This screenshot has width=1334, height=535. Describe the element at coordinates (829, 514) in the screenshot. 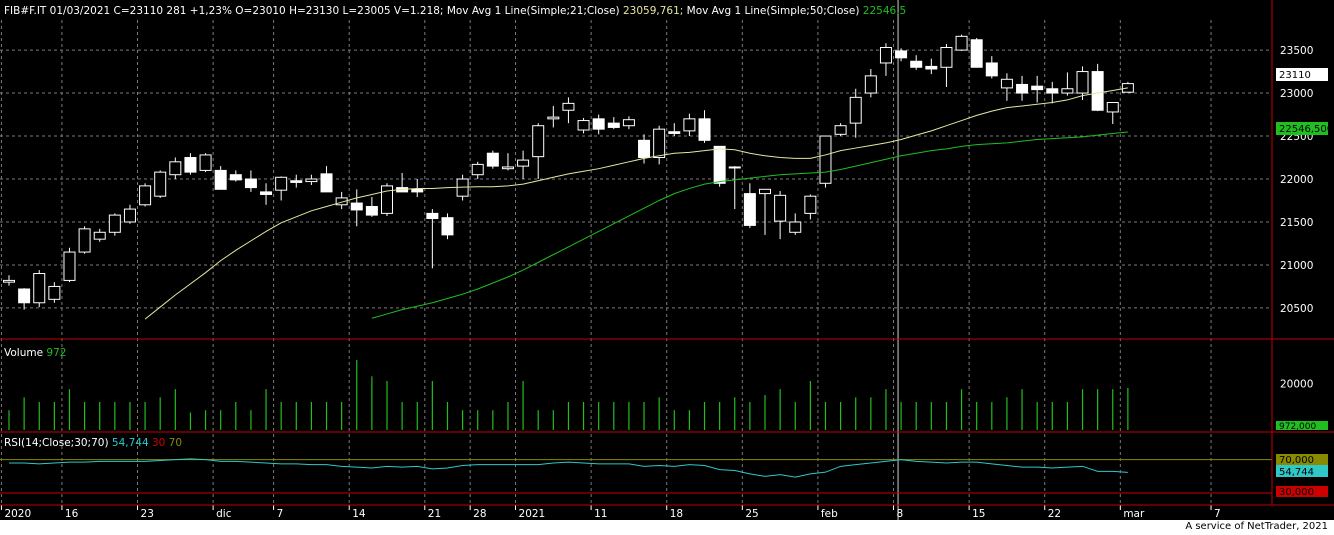

I see `date-tick-label: feb` at that location.